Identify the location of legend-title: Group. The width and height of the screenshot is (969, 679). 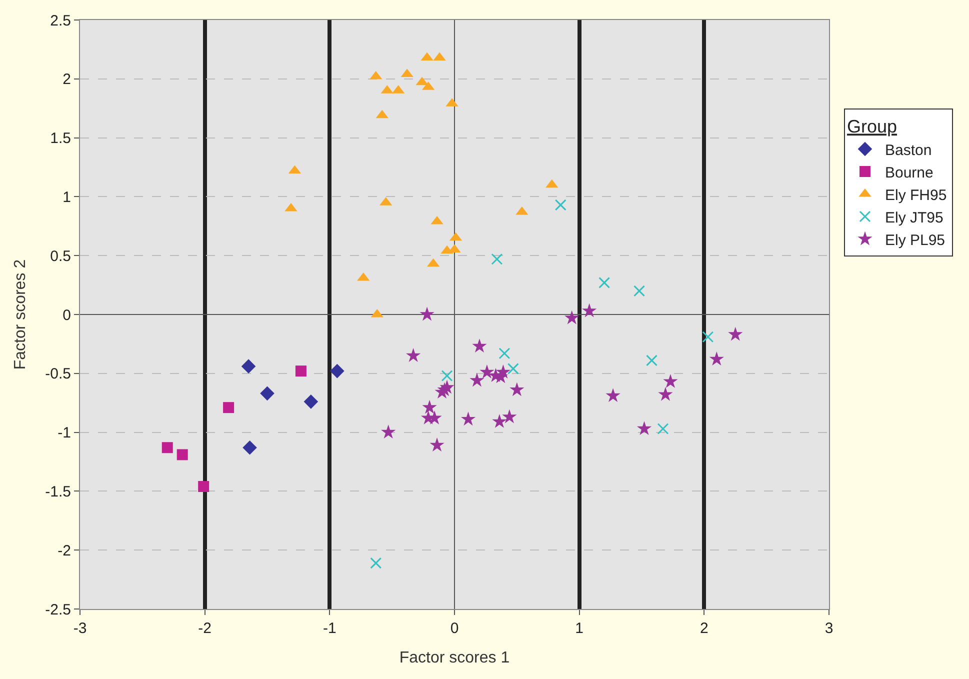
(872, 126).